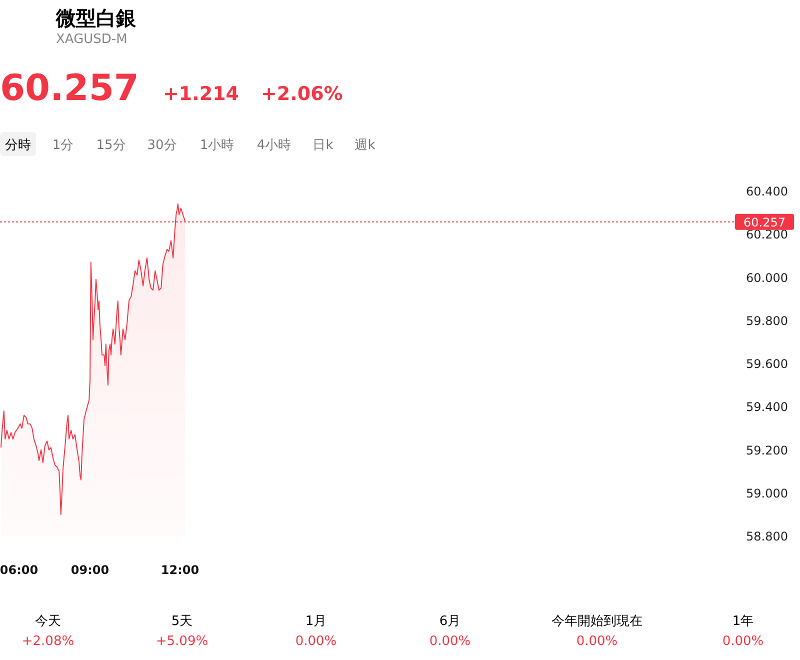 Image resolution: width=800 pixels, height=660 pixels. What do you see at coordinates (767, 364) in the screenshot?
I see `y-tick-label: 59.600` at bounding box center [767, 364].